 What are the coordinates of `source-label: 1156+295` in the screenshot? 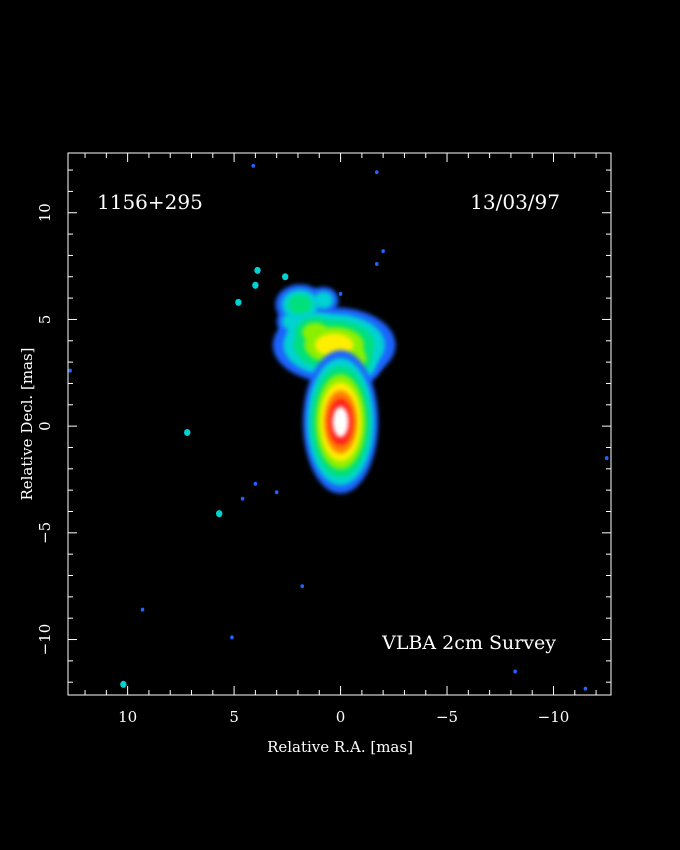 It's located at (150, 202).